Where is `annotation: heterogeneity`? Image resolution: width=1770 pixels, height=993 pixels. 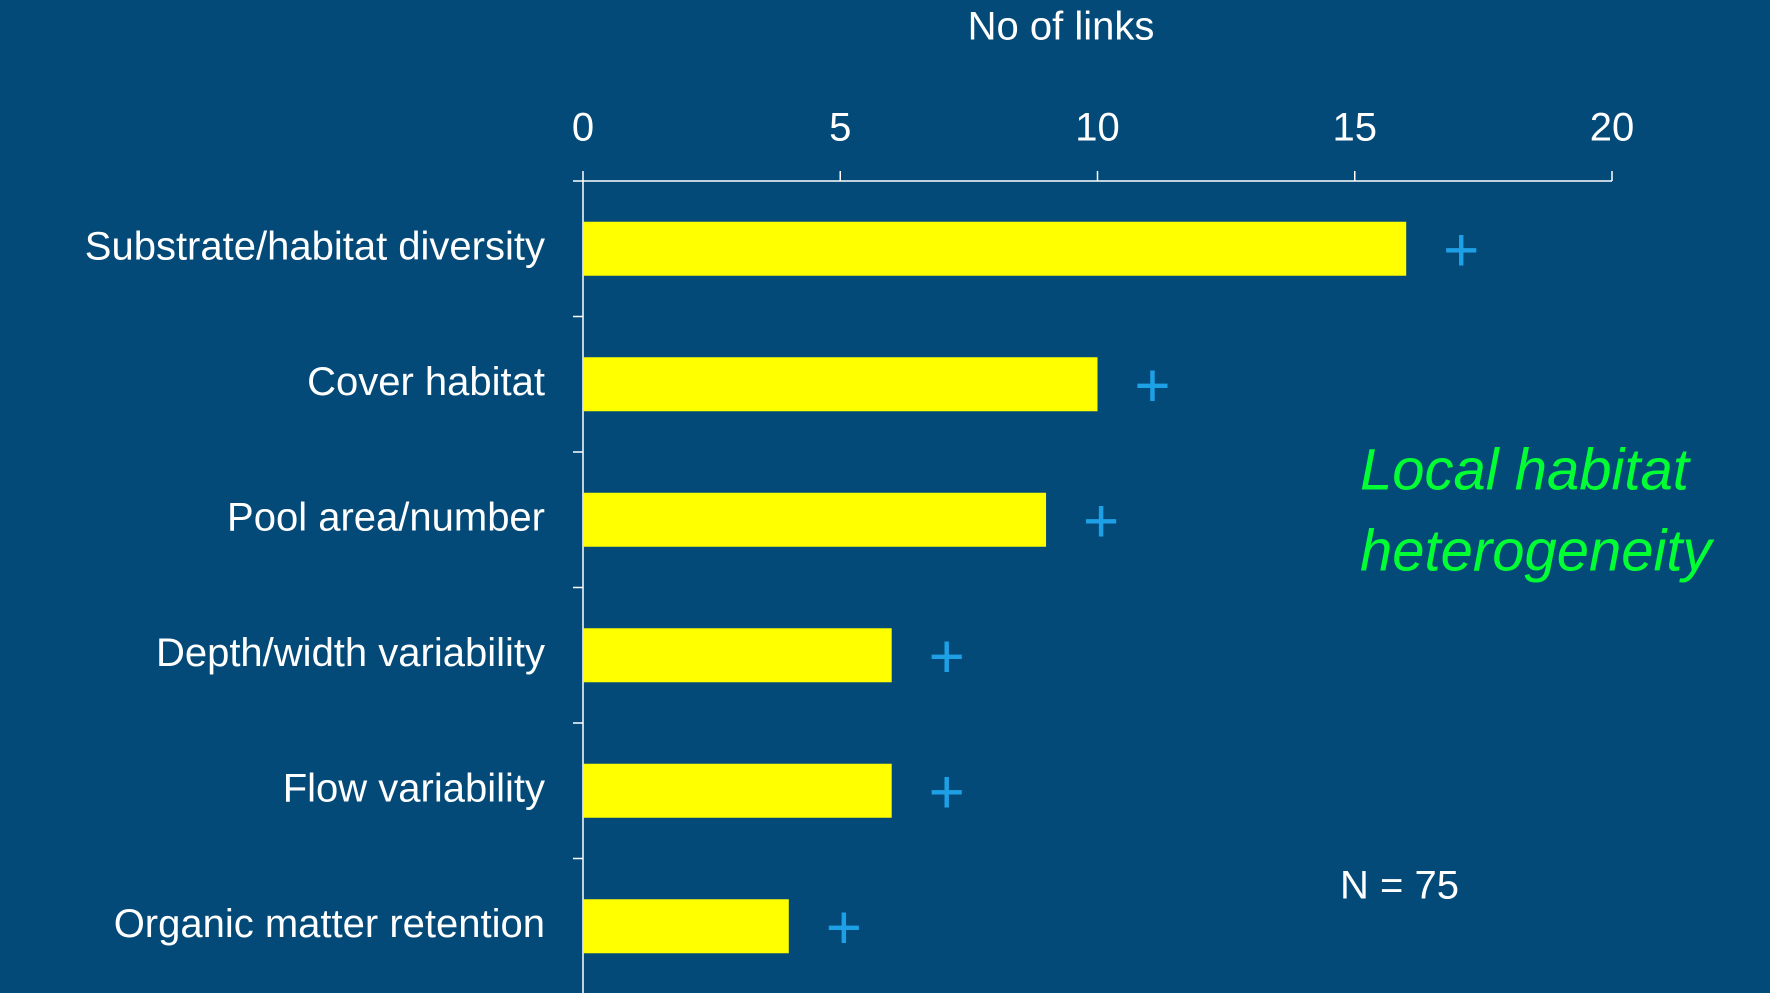 annotation: heterogeneity is located at coordinates (1537, 550).